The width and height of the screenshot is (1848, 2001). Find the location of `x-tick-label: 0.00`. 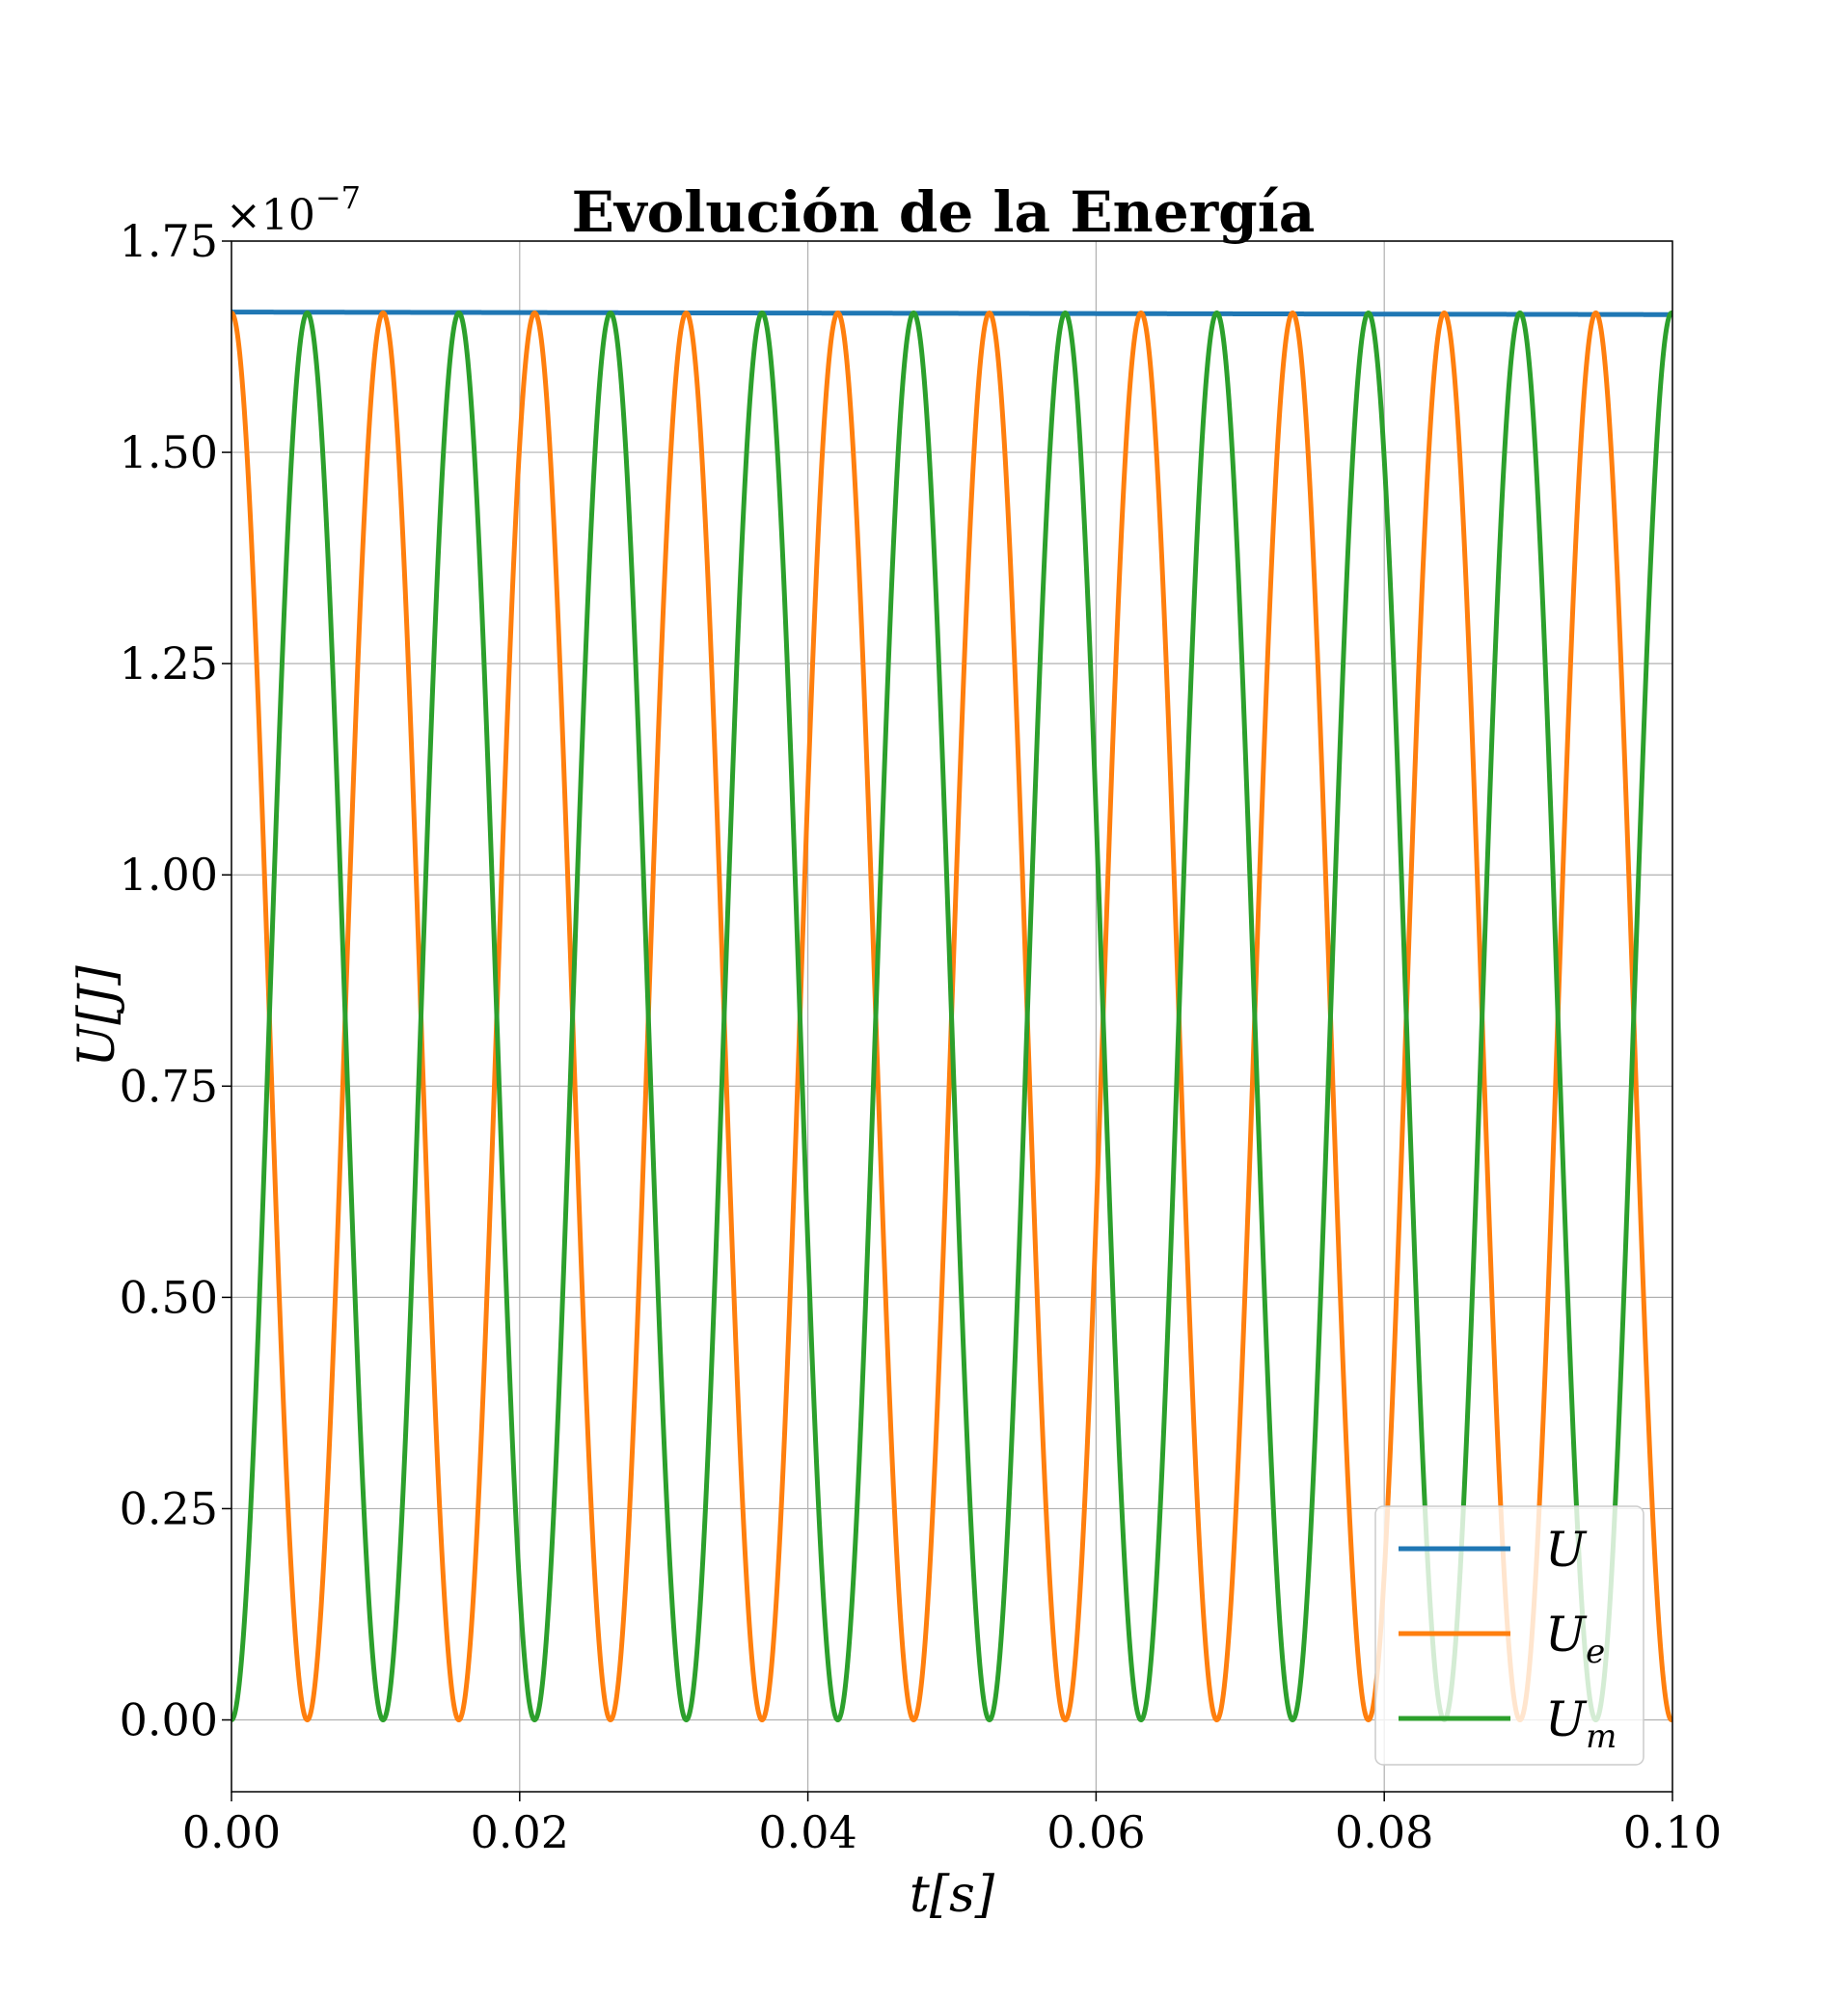

x-tick-label: 0.00 is located at coordinates (231, 1832).